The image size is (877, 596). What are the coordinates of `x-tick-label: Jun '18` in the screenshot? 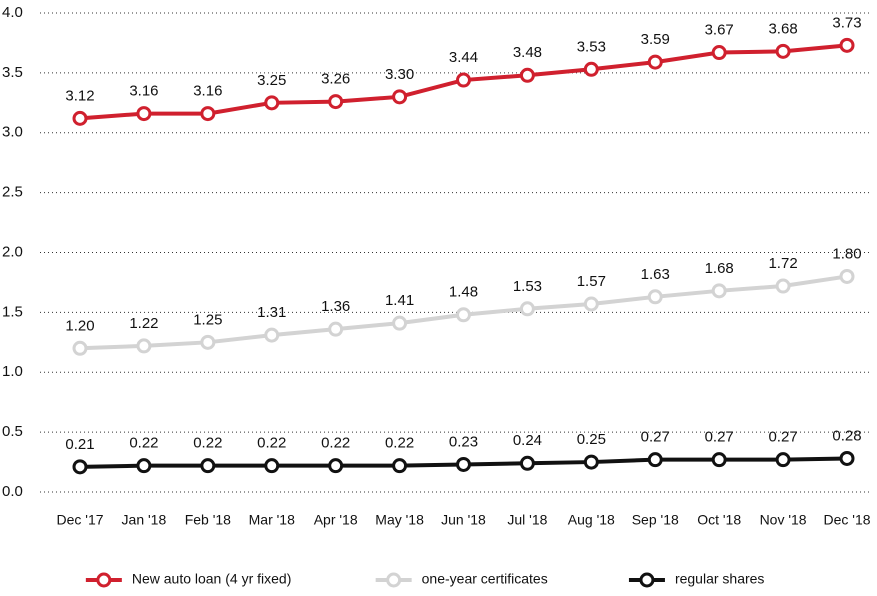 It's located at (463, 520).